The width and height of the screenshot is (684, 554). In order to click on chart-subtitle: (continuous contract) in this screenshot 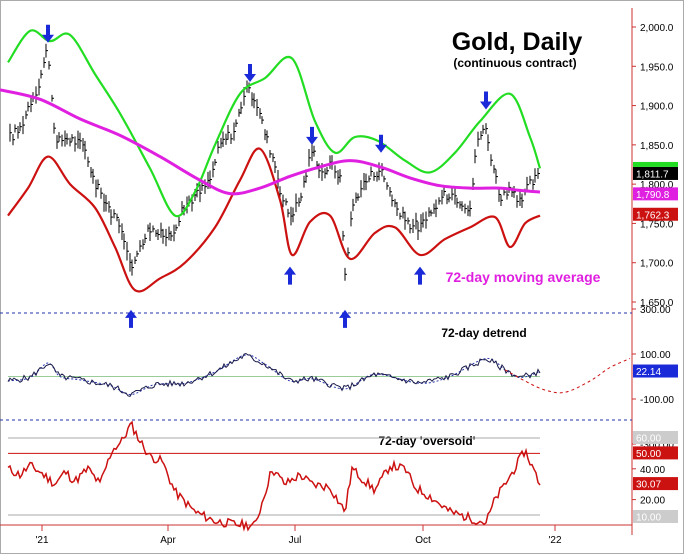, I will do `click(514, 63)`.